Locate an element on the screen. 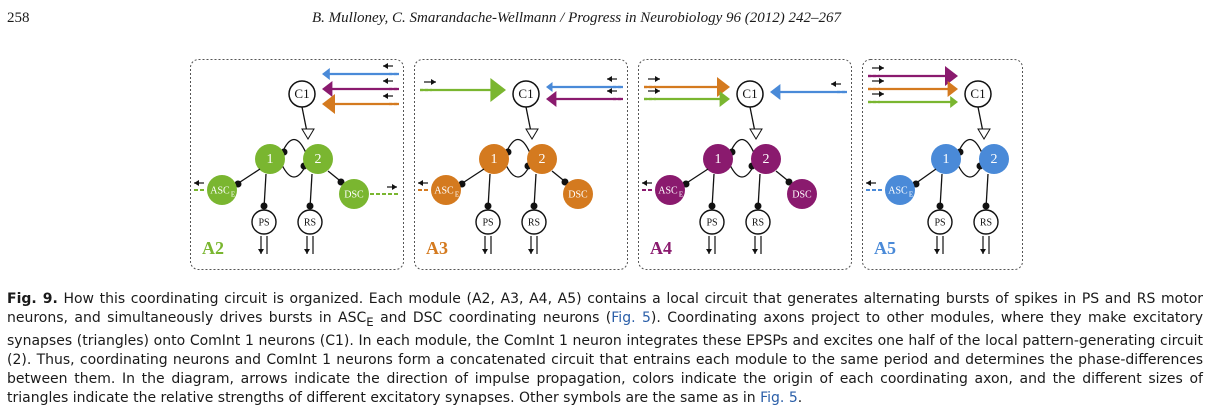 This screenshot has height=417, width=1208. caption-subscript-e: E is located at coordinates (370, 321).